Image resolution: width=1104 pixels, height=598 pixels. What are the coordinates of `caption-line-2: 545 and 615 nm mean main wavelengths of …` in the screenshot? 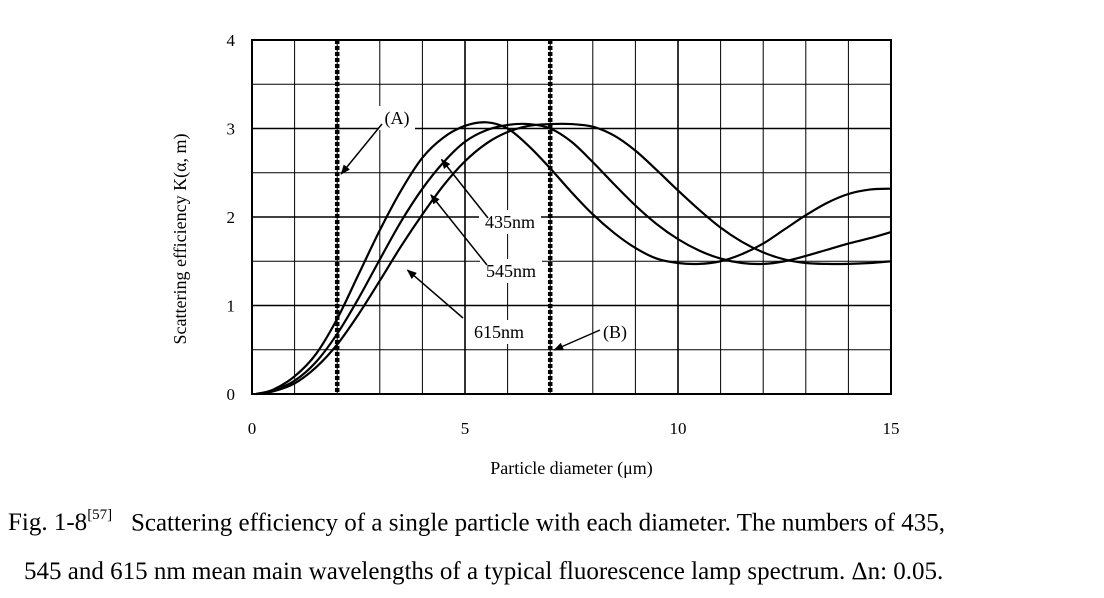 It's located at (483, 572).